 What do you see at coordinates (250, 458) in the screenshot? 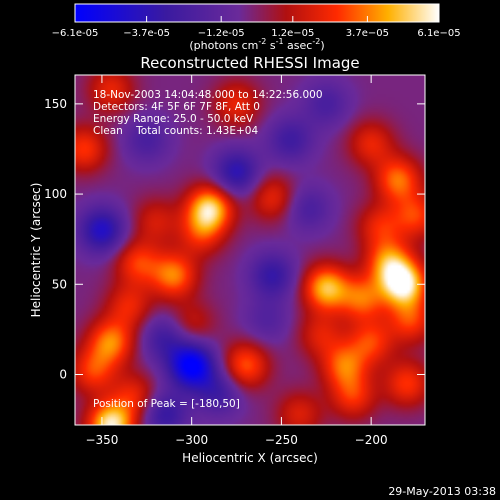
I see `x-axis-label: Heliocentric X (arcsec)` at bounding box center [250, 458].